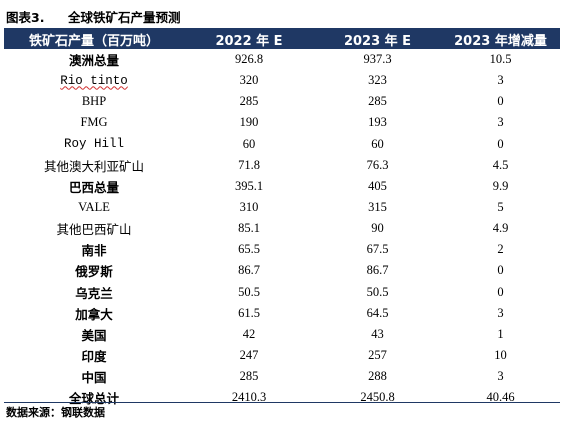 This screenshot has height=423, width=569. Describe the element at coordinates (500, 164) in the screenshot. I see `delta-2023-cell: 4.5` at that location.